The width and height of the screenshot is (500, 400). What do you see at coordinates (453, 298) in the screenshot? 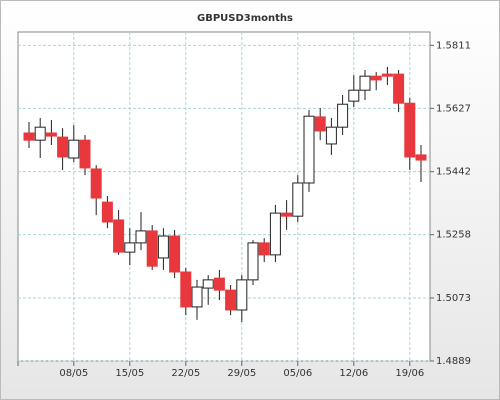
I see `y-tick-label: 1.5073` at bounding box center [453, 298].